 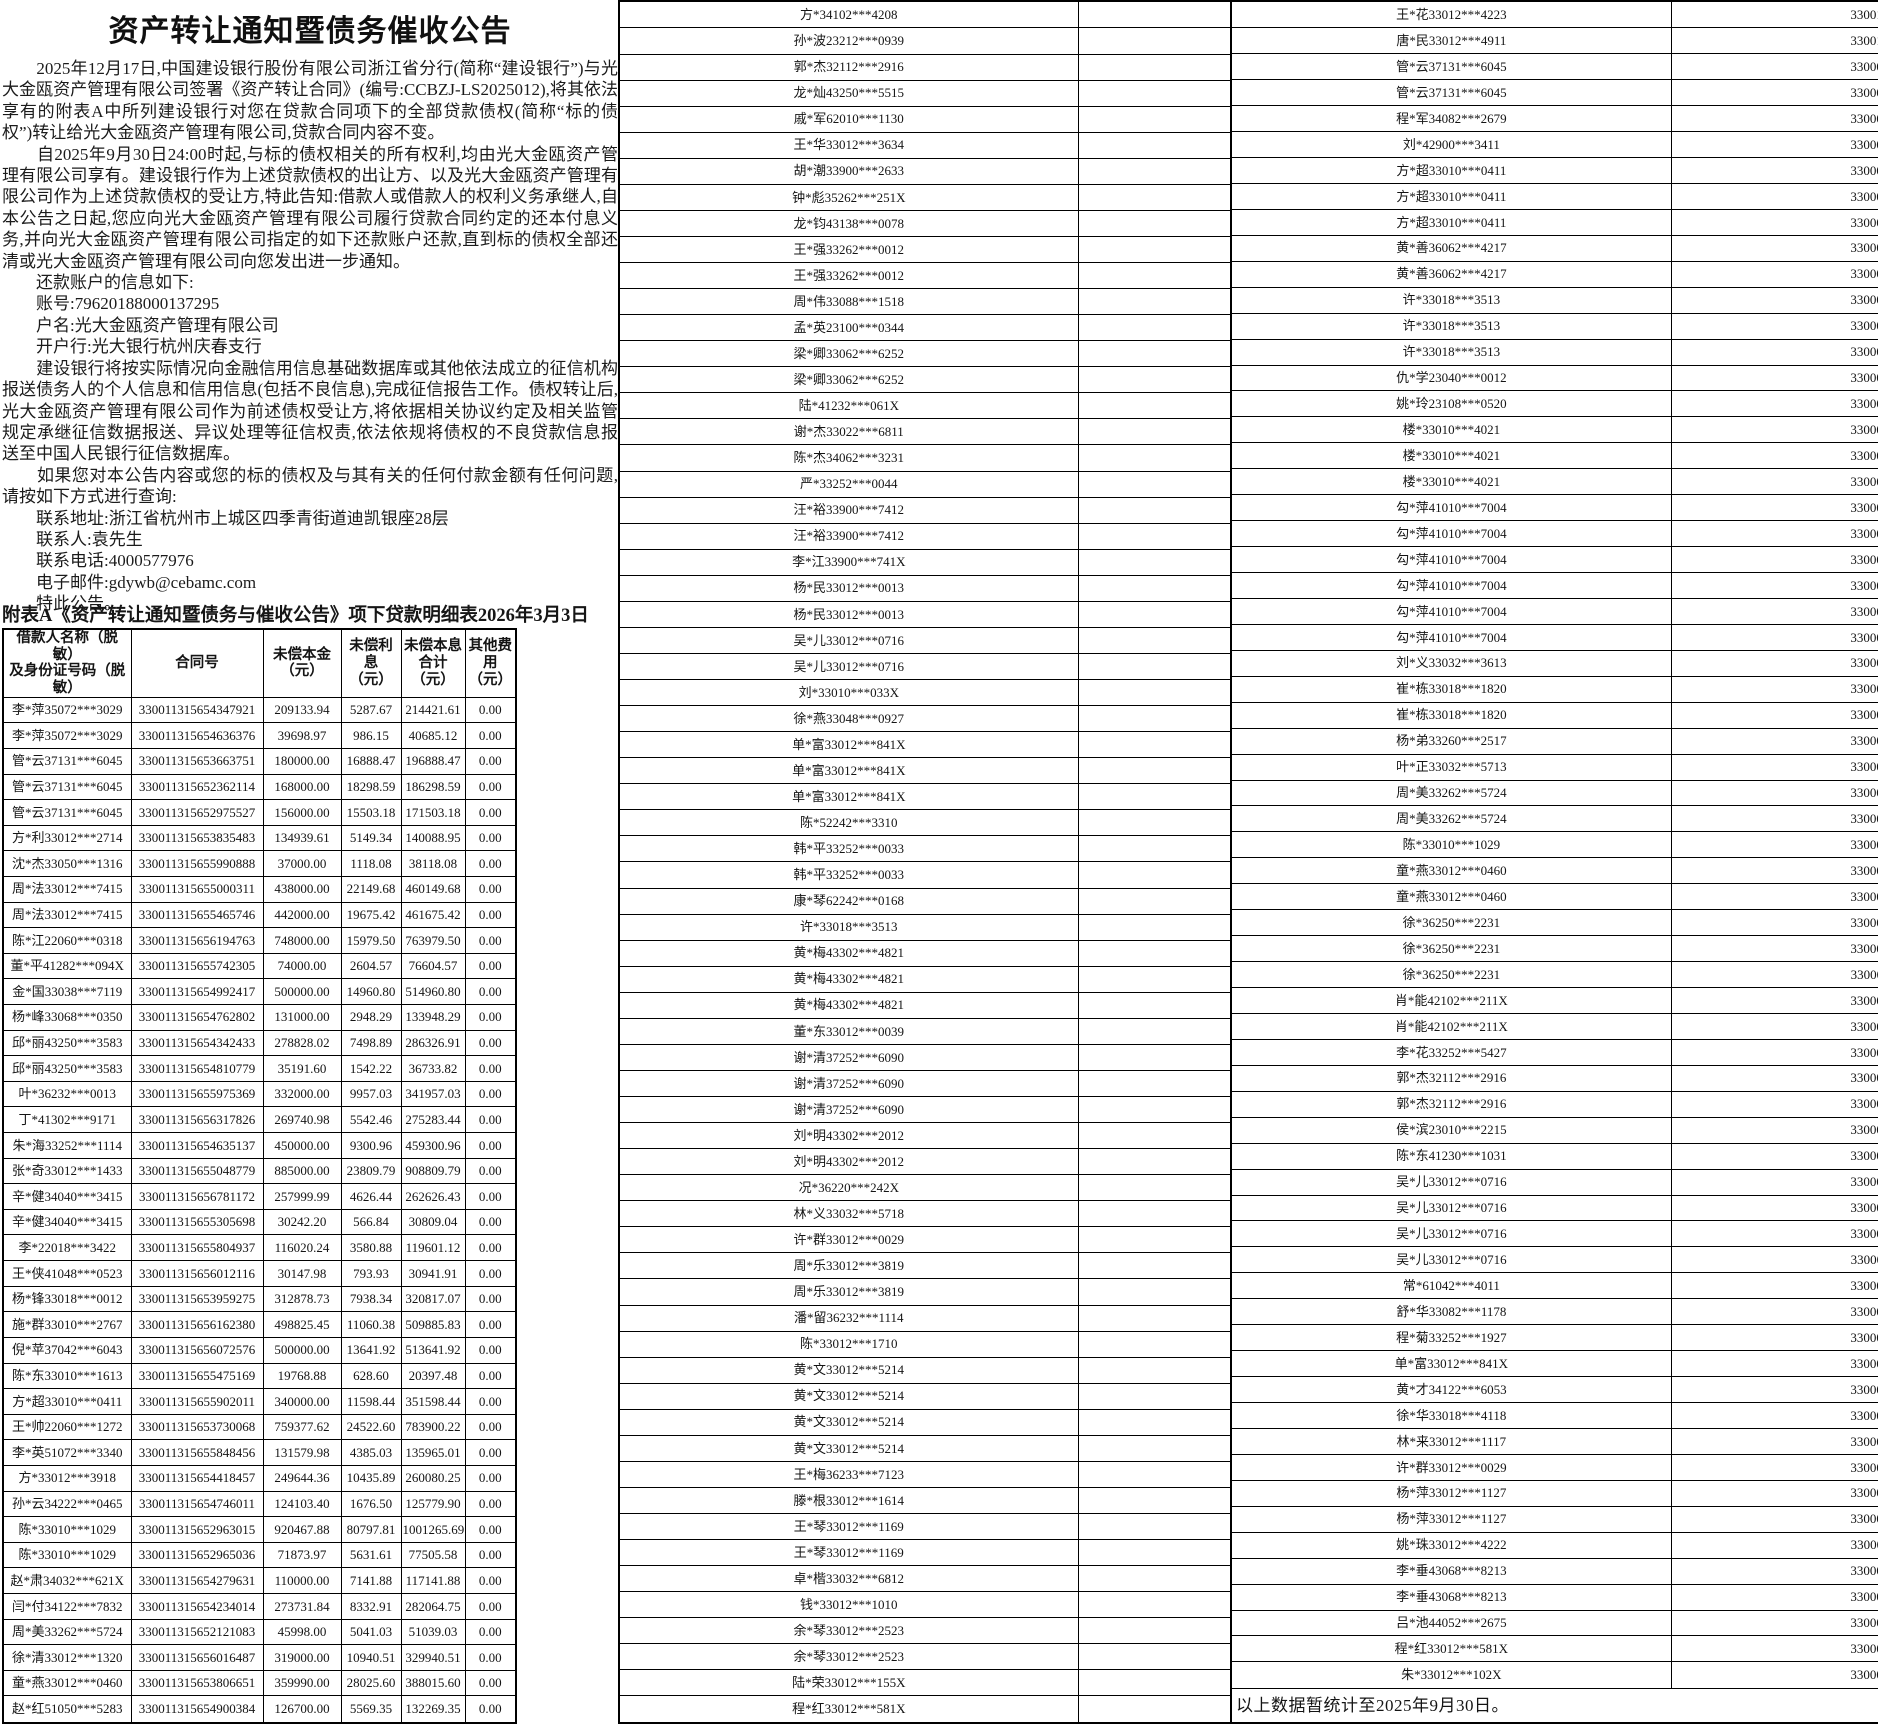 What do you see at coordinates (848, 1500) in the screenshot?
I see `cell: 滕*根33012***1614` at bounding box center [848, 1500].